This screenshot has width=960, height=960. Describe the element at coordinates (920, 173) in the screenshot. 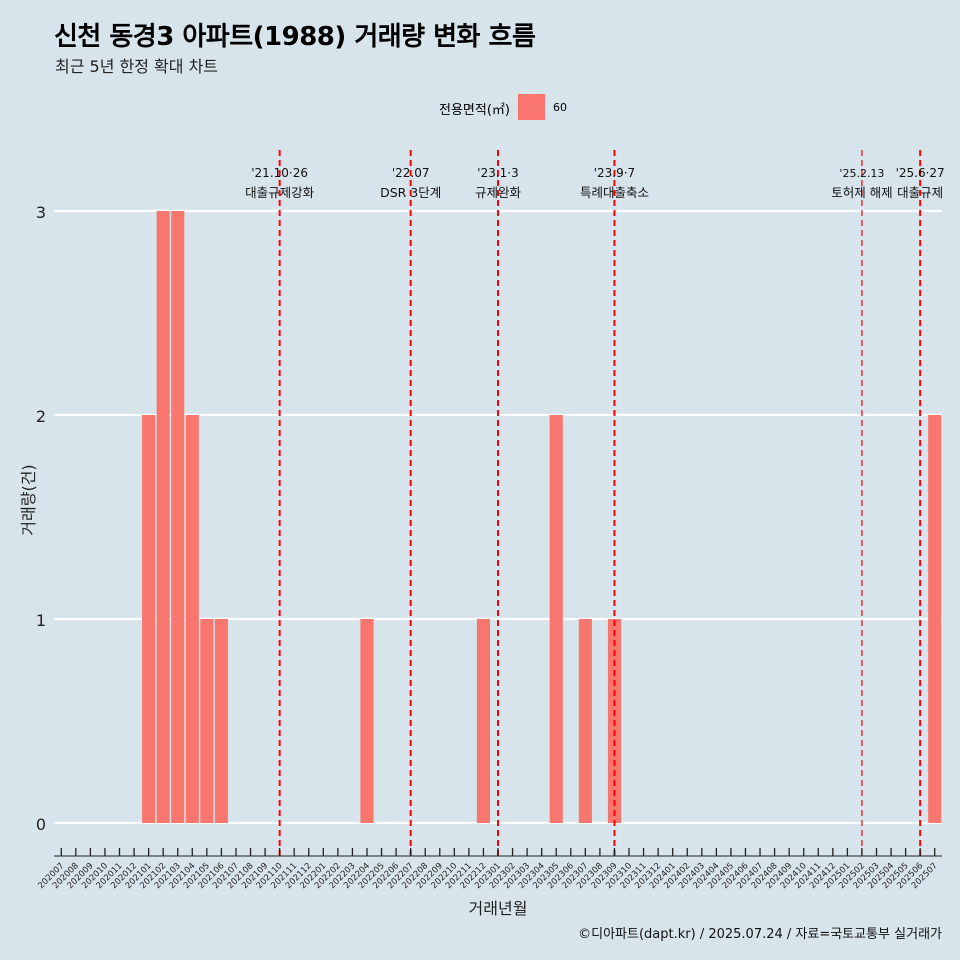

I see `event-date: '25.6·27` at that location.